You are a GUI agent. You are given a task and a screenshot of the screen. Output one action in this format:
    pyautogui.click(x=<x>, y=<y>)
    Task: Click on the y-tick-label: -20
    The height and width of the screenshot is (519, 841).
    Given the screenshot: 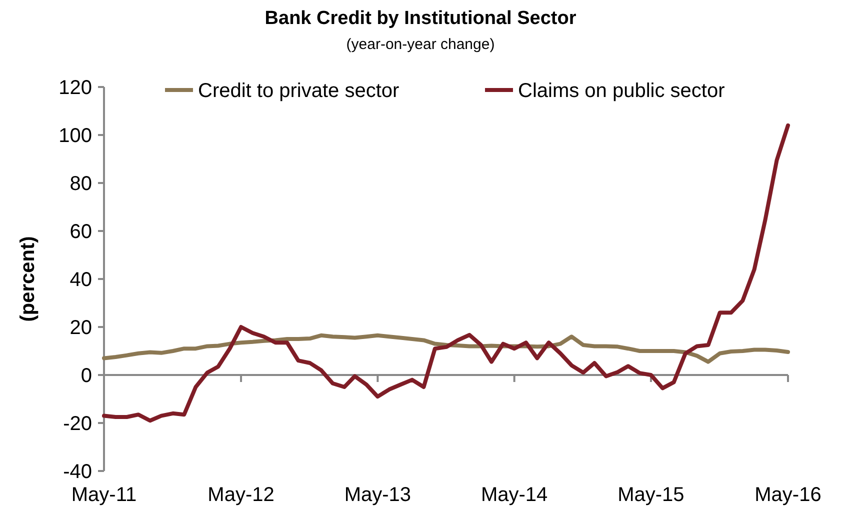 What is the action you would take?
    pyautogui.click(x=77, y=424)
    